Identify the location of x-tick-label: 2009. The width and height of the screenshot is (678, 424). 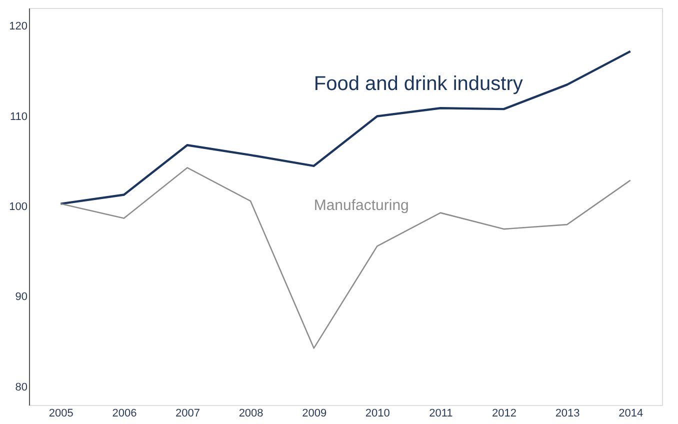
(314, 414).